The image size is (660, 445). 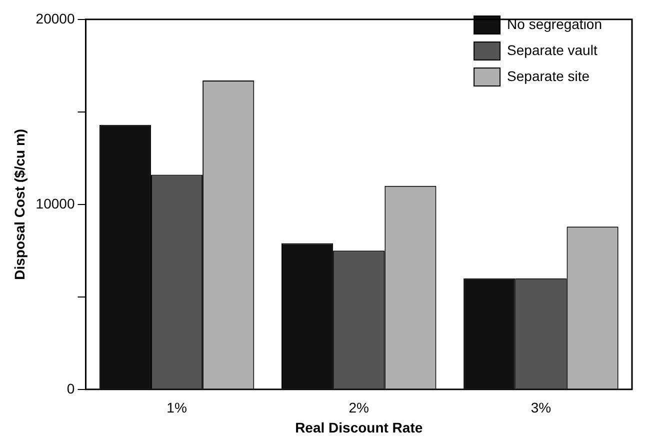 What do you see at coordinates (552, 50) in the screenshot?
I see `legend-label: Separate vault` at bounding box center [552, 50].